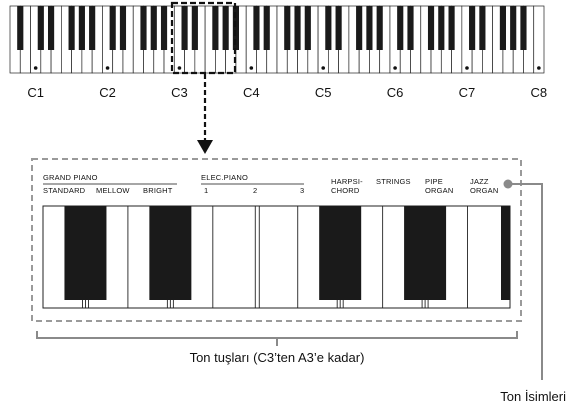 This screenshot has width=573, height=414. Describe the element at coordinates (158, 190) in the screenshot. I see `tone-label-bright: BRIGHT` at that location.